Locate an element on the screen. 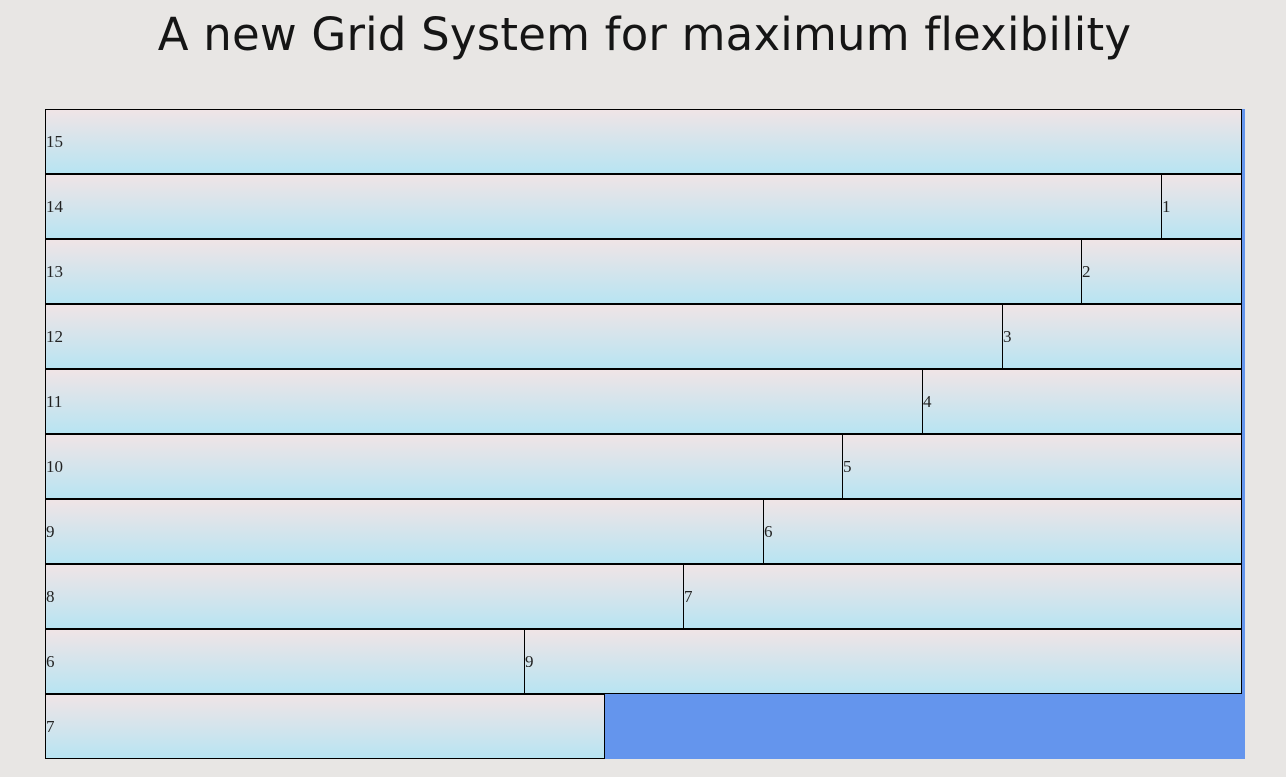  grid-cell-label: 1 is located at coordinates (1166, 206).